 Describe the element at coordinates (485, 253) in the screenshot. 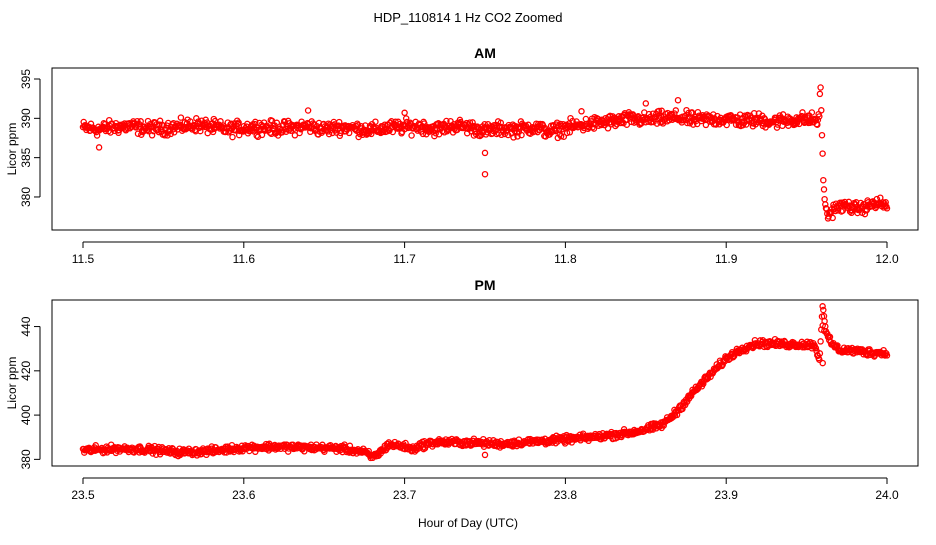

I see `am-x-axis: 11.5 11.6 11.7 11.8 11.9 12.0` at that location.